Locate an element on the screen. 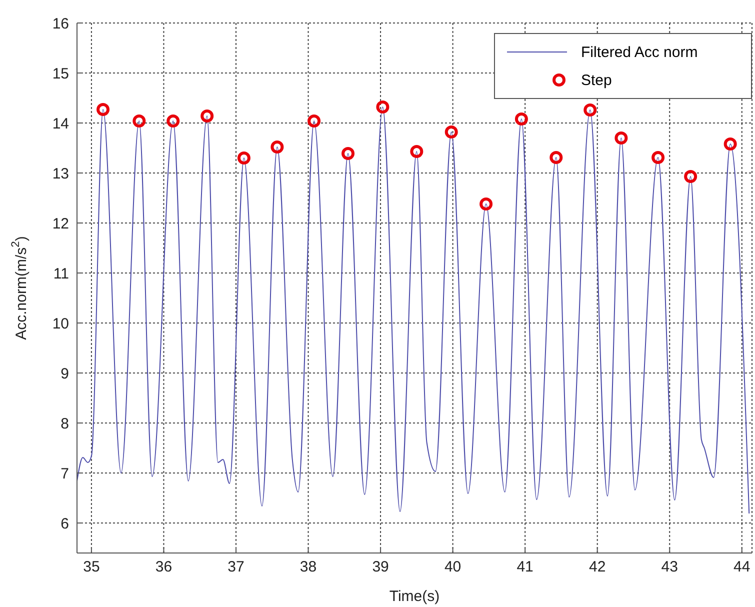 The image size is (755, 607). y-tick-label: 8 is located at coordinates (64, 423).